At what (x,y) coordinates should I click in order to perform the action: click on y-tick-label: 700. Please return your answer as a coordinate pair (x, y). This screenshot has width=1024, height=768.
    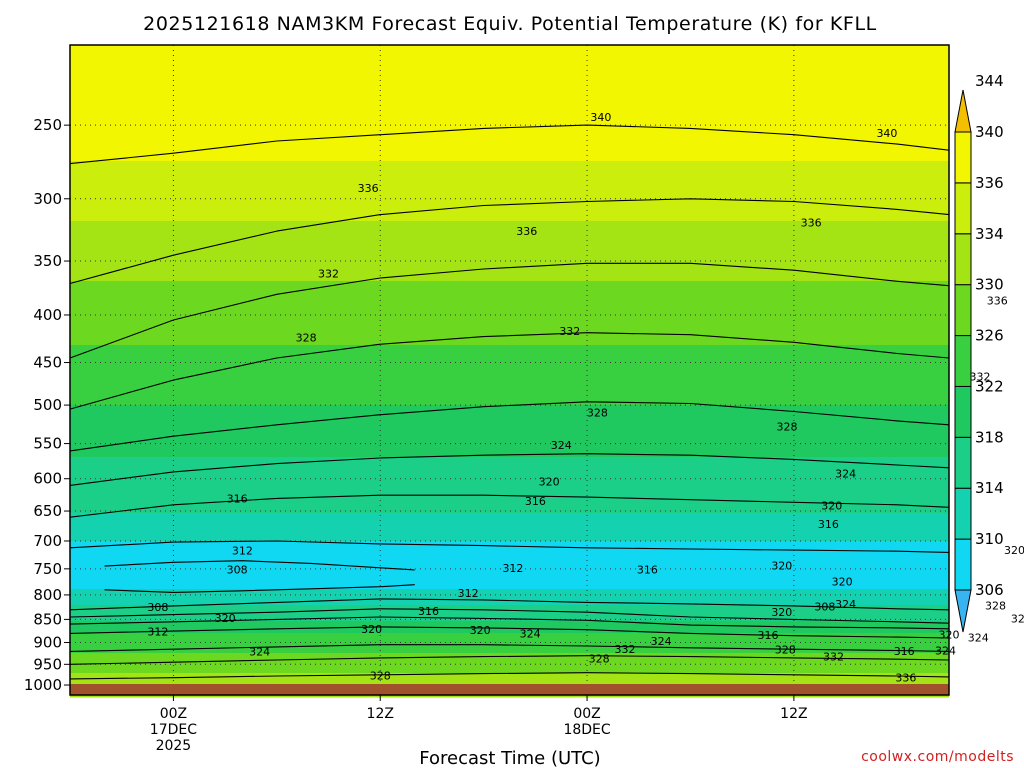
    Looking at the image, I should click on (47, 541).